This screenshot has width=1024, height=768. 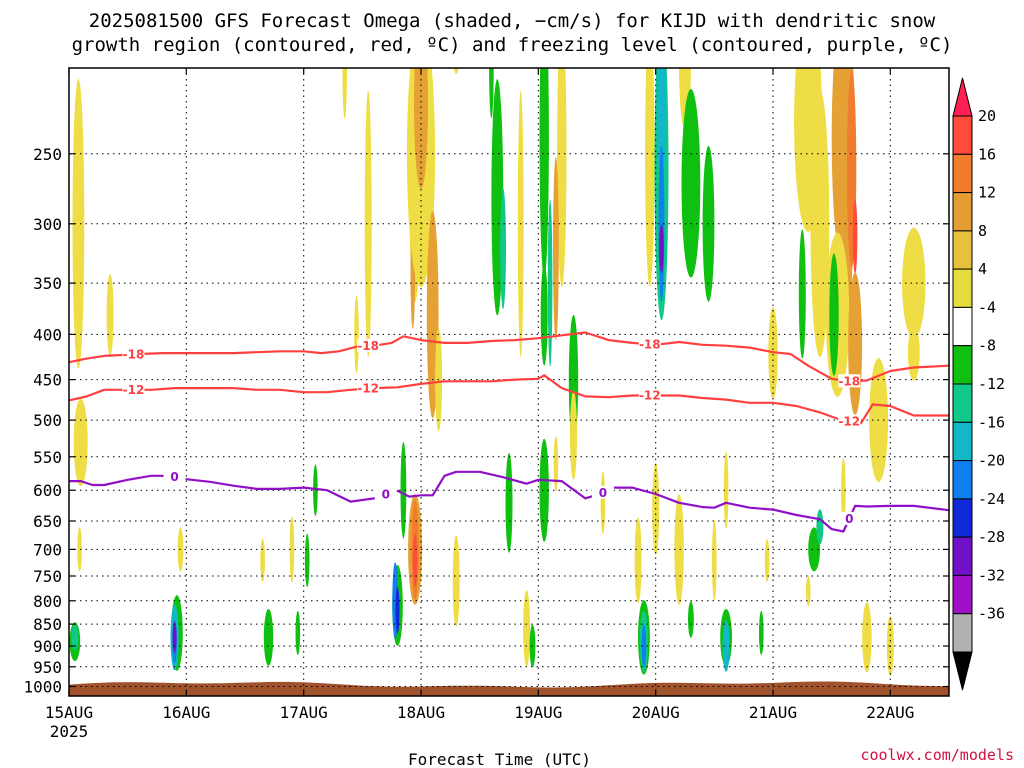 What do you see at coordinates (987, 346) in the screenshot?
I see `colorbar-label: -8` at bounding box center [987, 346].